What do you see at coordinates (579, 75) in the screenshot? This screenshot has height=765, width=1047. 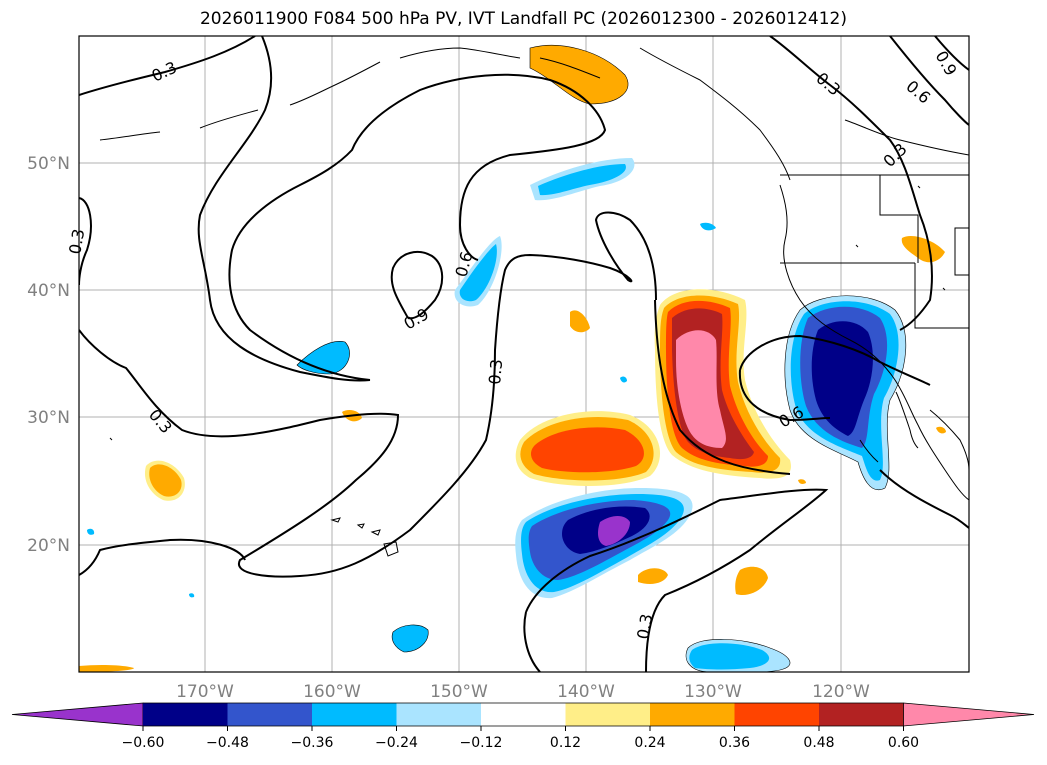 I see `positive-anomaly-alaska` at bounding box center [579, 75].